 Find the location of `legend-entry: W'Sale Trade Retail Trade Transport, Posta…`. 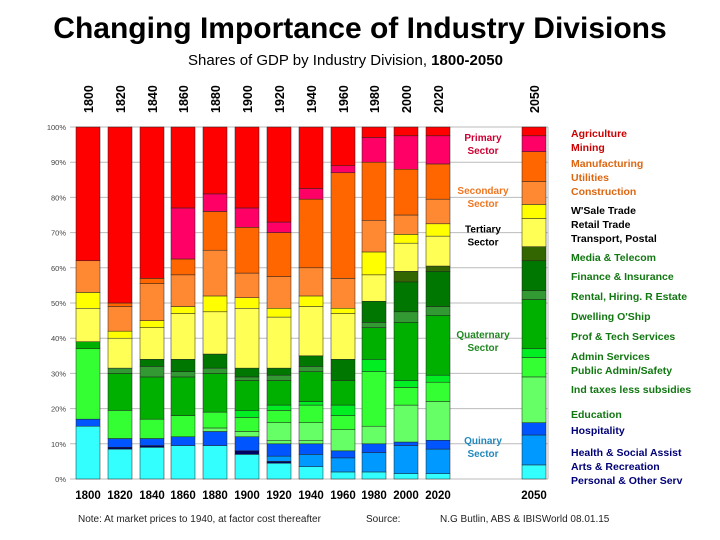

legend-entry: W'Sale Trade Retail Trade Transport, Posta… is located at coordinates (614, 225).